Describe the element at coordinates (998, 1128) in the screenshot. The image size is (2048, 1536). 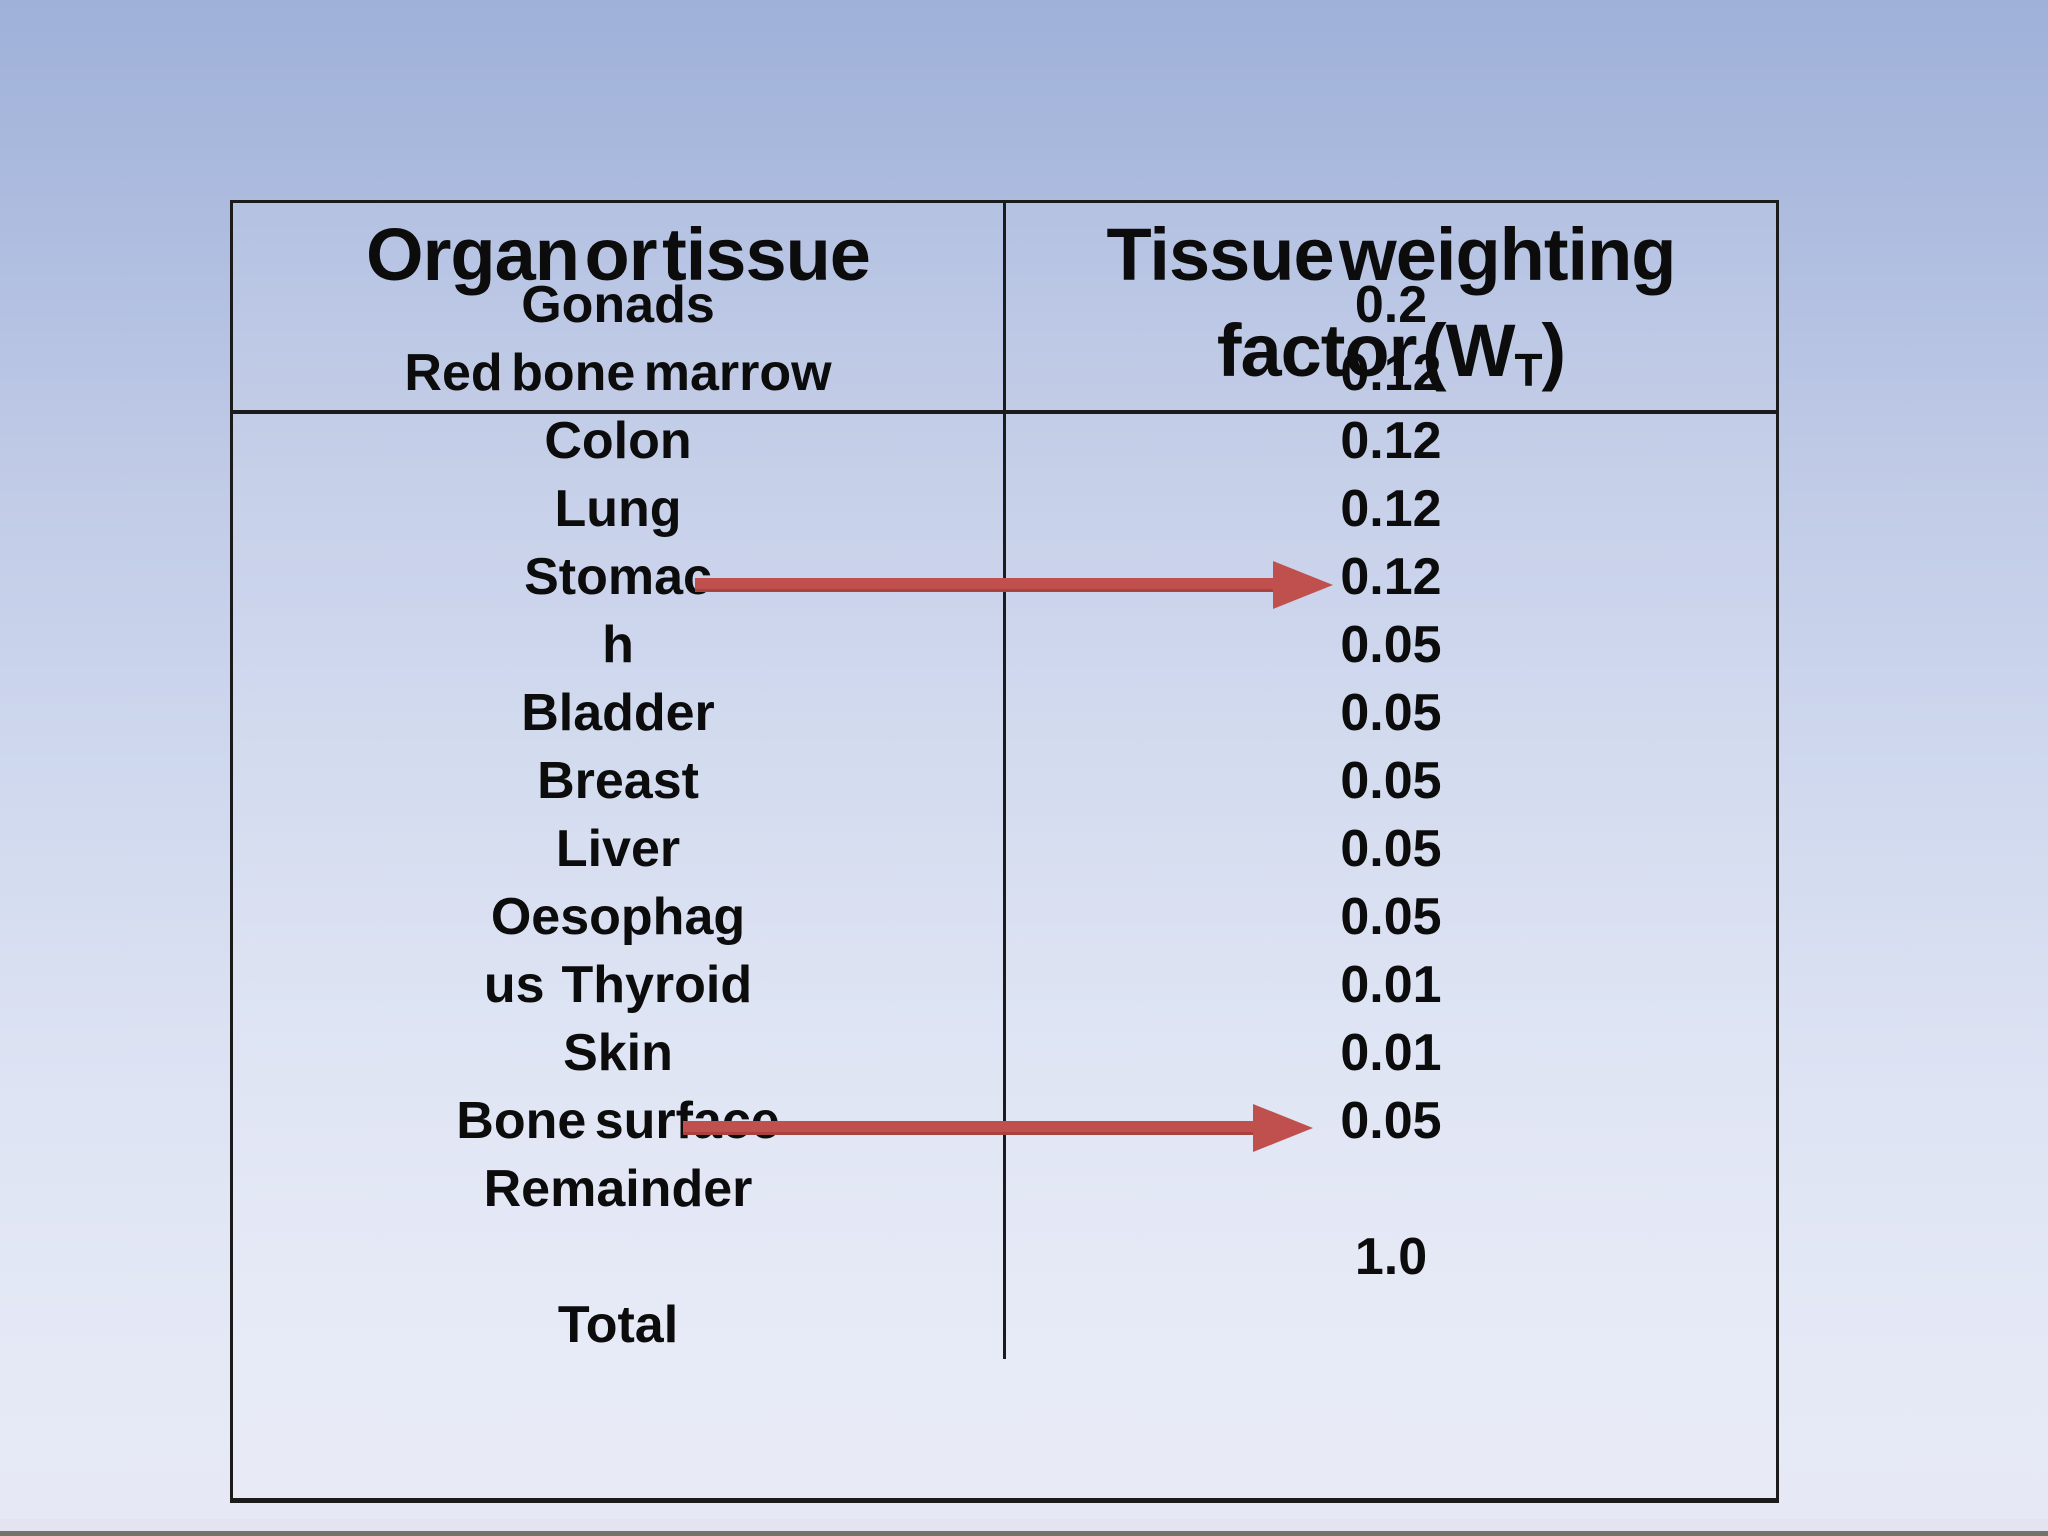
I see `arrow-thyroid-to-value-icon` at that location.